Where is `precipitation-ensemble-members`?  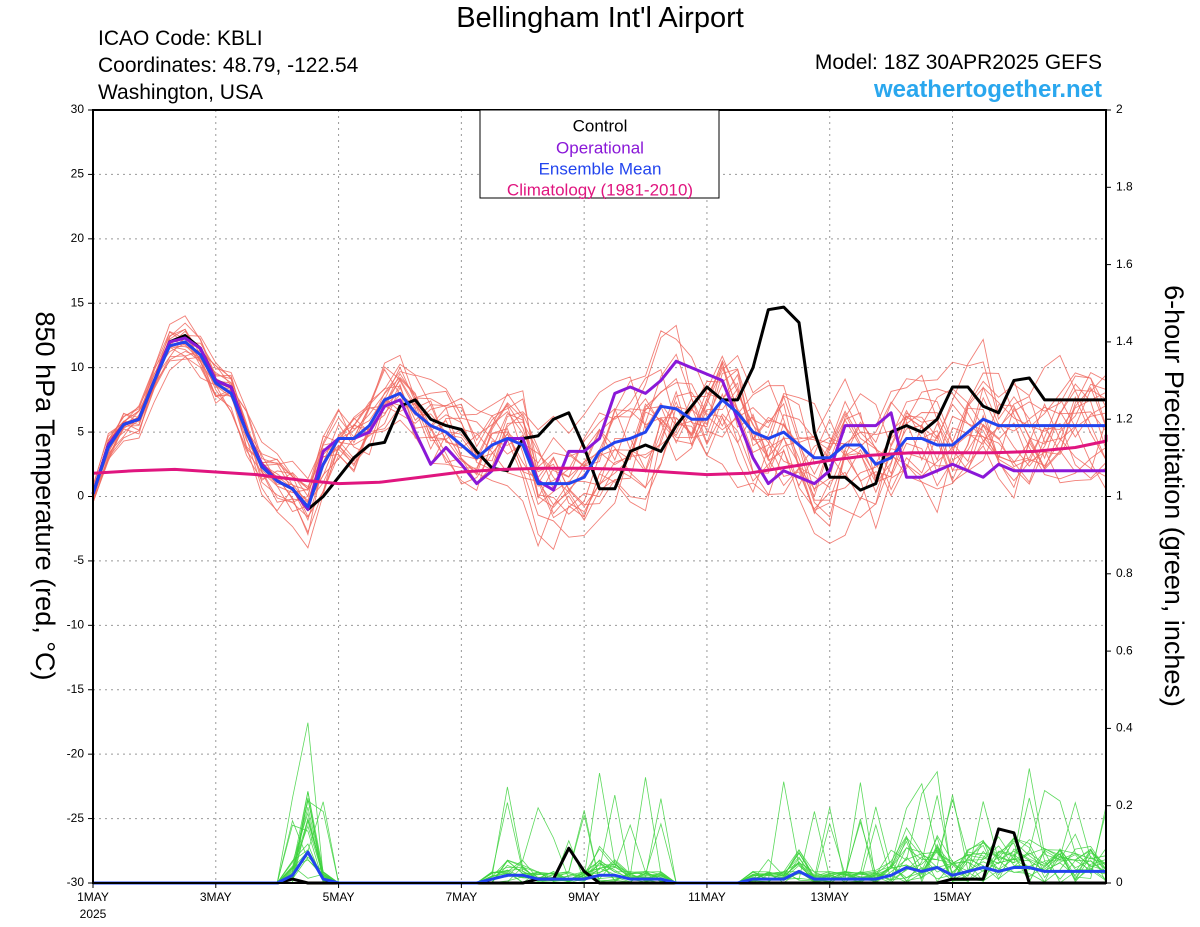 precipitation-ensemble-members is located at coordinates (600, 803).